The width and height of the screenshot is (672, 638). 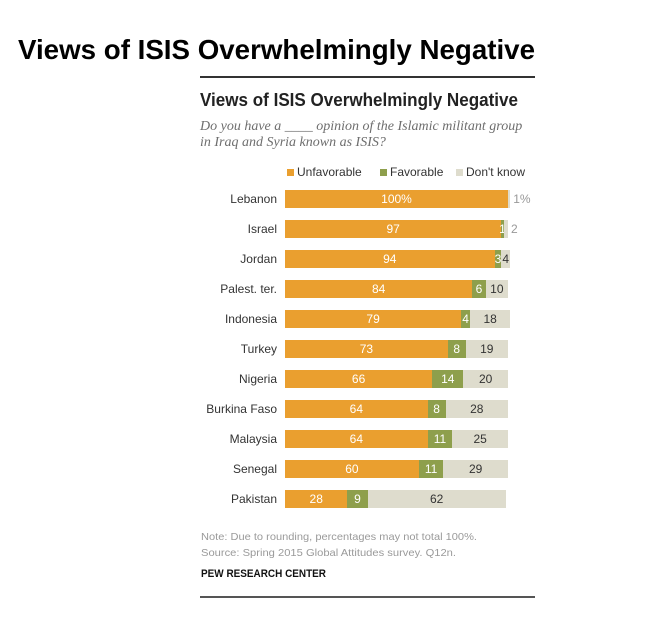 I want to click on value-label-dont-know: 2, so click(x=514, y=229).